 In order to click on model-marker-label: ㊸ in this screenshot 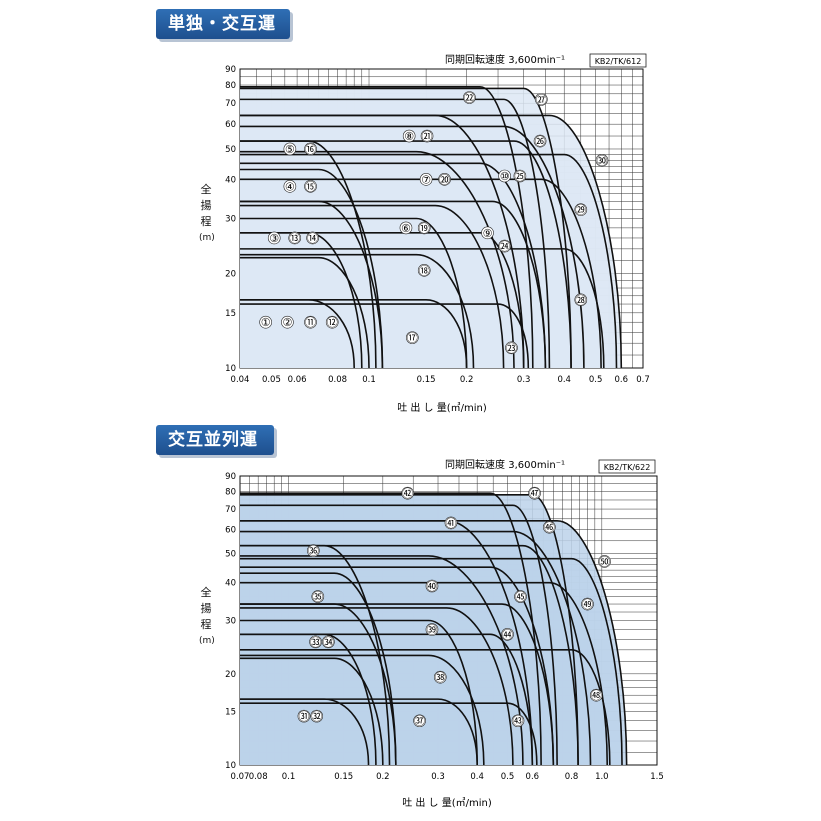, I will do `click(517, 721)`.